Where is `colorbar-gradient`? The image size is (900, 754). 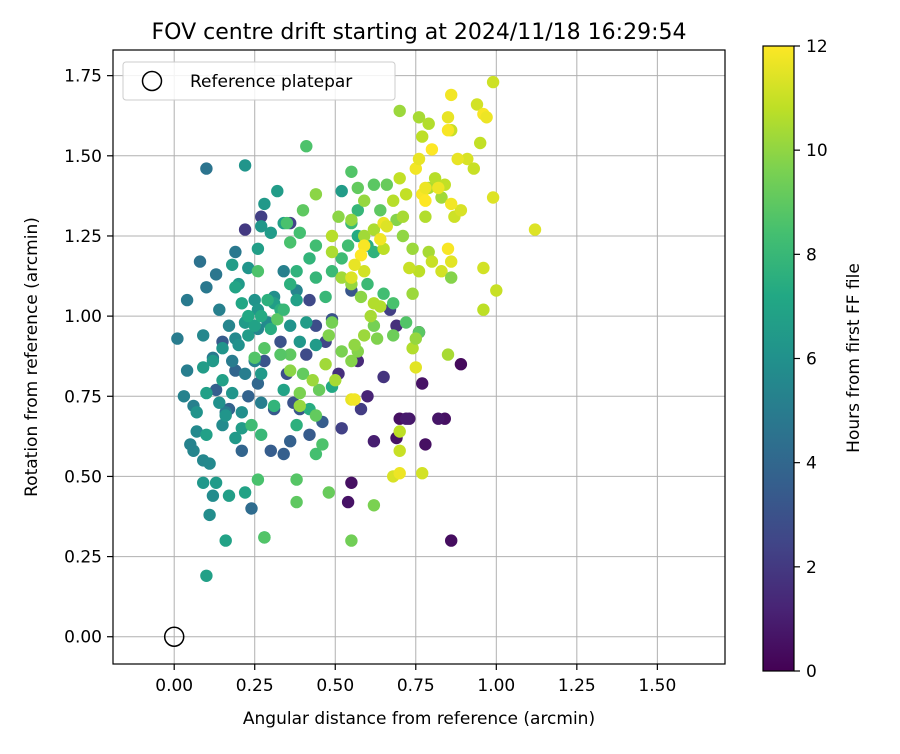
colorbar-gradient is located at coordinates (778, 358).